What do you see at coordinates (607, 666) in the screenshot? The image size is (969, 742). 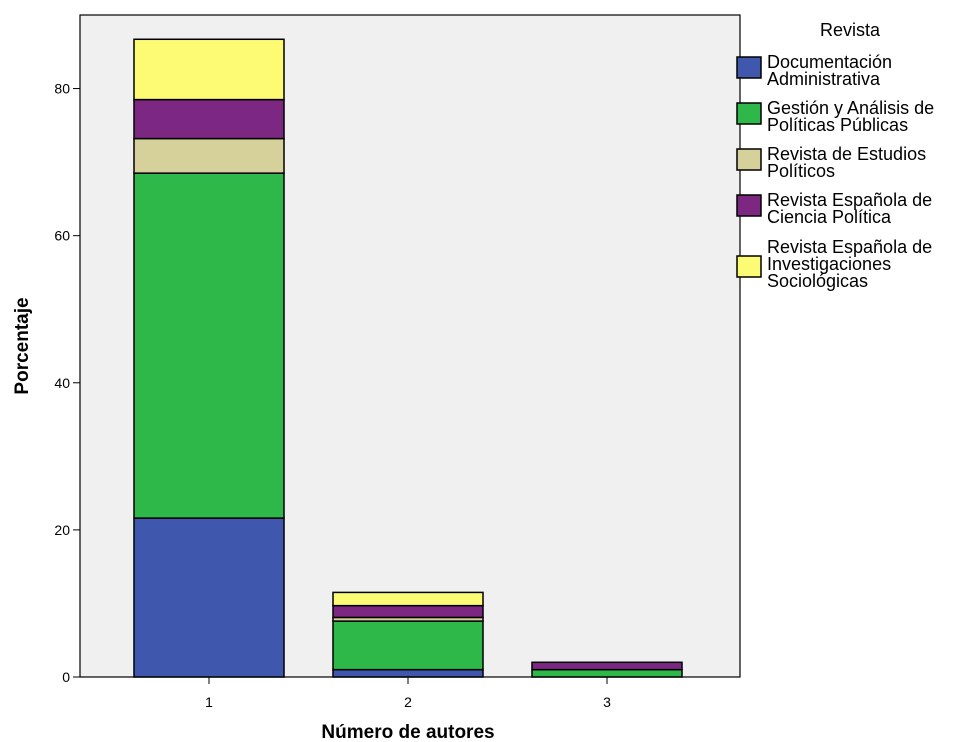 I see `bar-segment-cat3-series3` at bounding box center [607, 666].